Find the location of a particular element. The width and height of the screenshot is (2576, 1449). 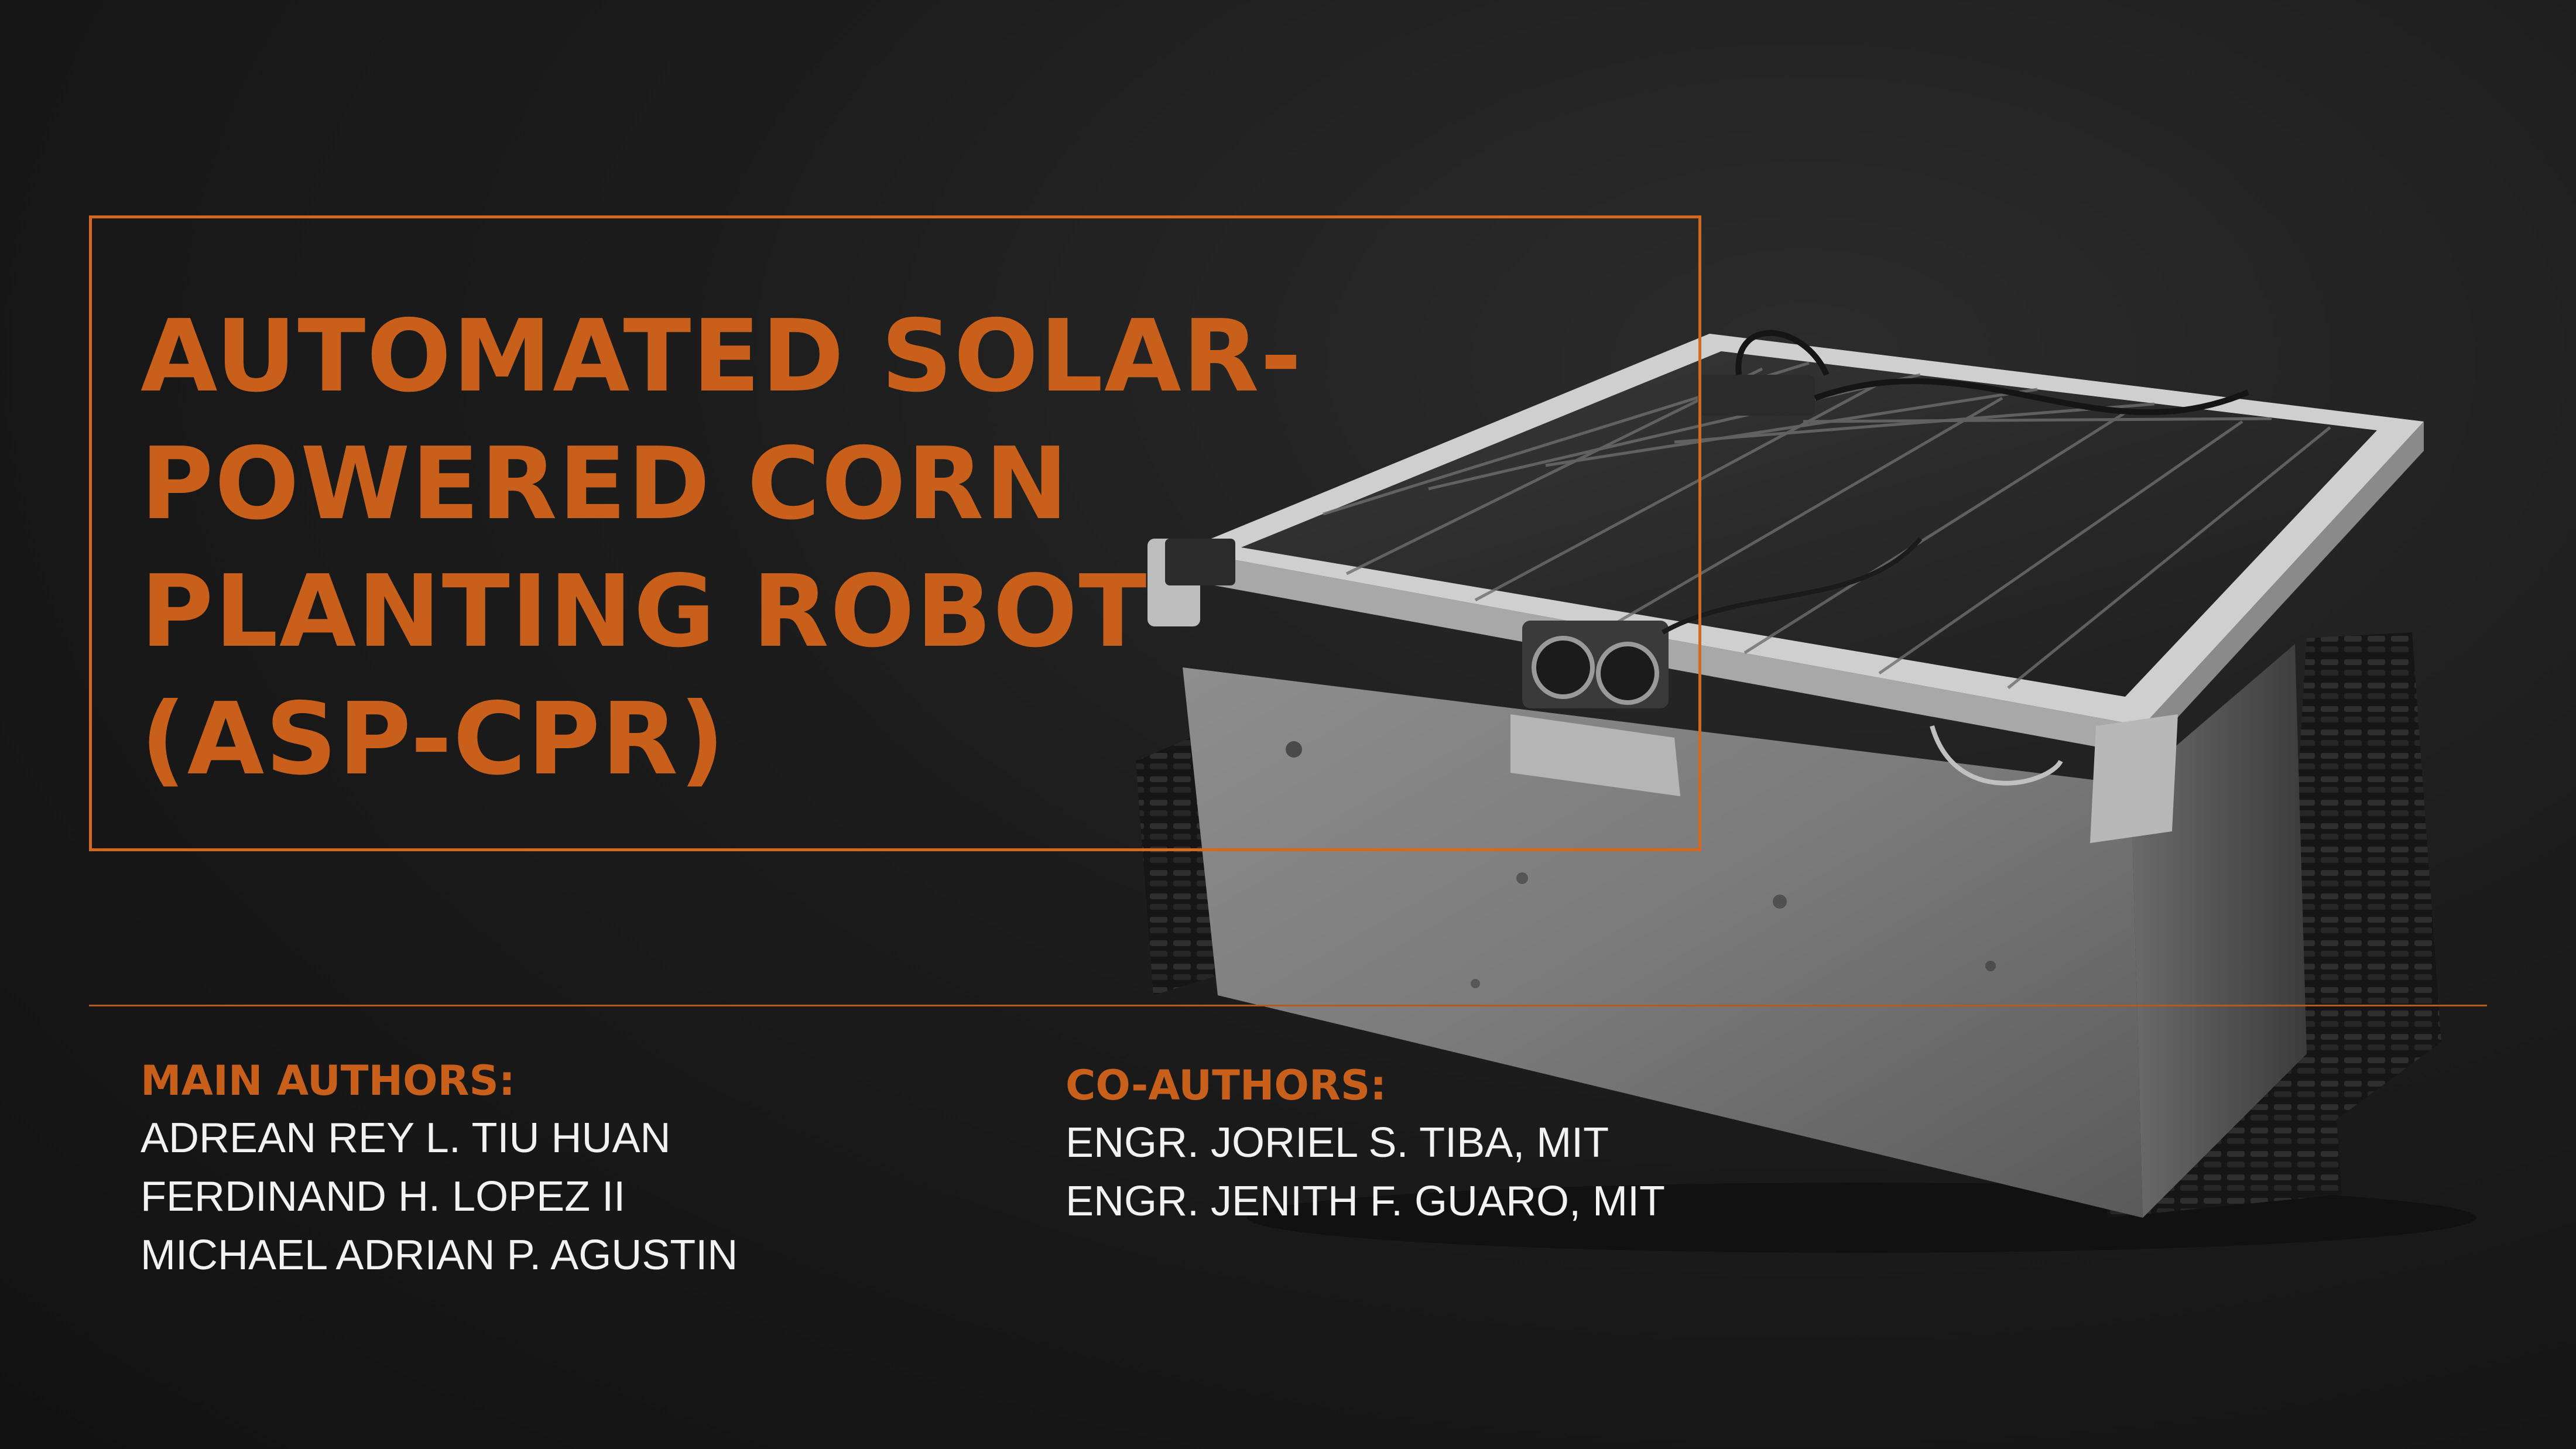

title-line-4: (ASP-CPR) is located at coordinates (433, 739).